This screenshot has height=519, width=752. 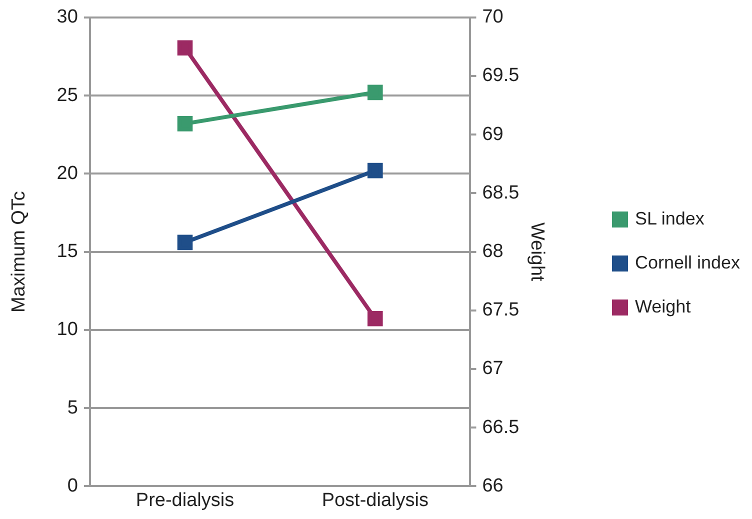 I want to click on y-tick-label: 20, so click(x=67, y=173).